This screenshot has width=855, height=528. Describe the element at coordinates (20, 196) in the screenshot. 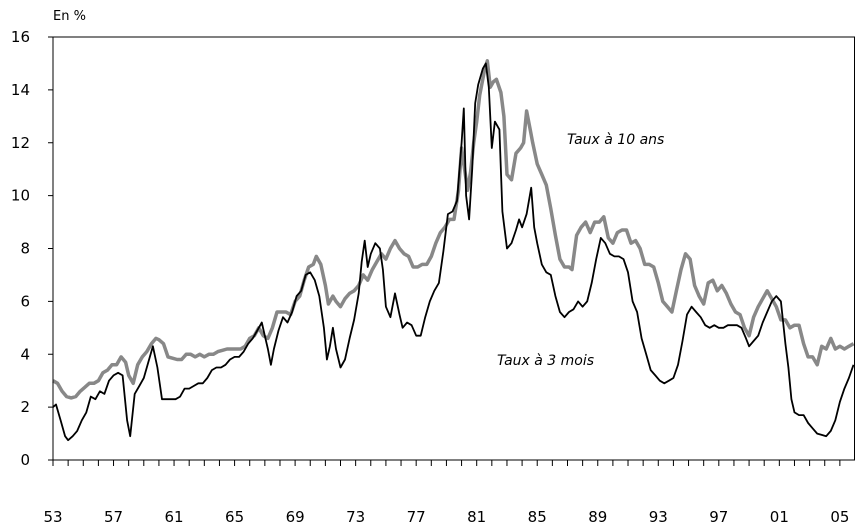

I see `y-tick-label: 10` at that location.